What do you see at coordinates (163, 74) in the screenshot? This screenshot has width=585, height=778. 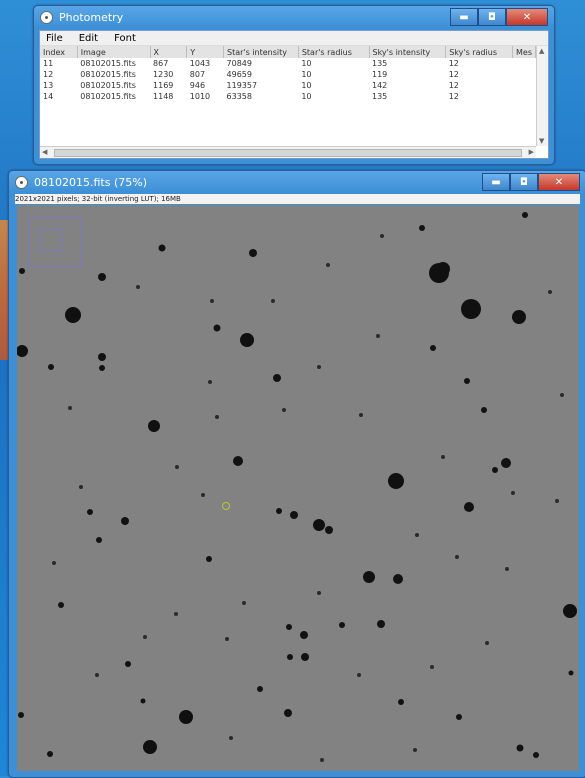 I see `cell: 1230` at bounding box center [163, 74].